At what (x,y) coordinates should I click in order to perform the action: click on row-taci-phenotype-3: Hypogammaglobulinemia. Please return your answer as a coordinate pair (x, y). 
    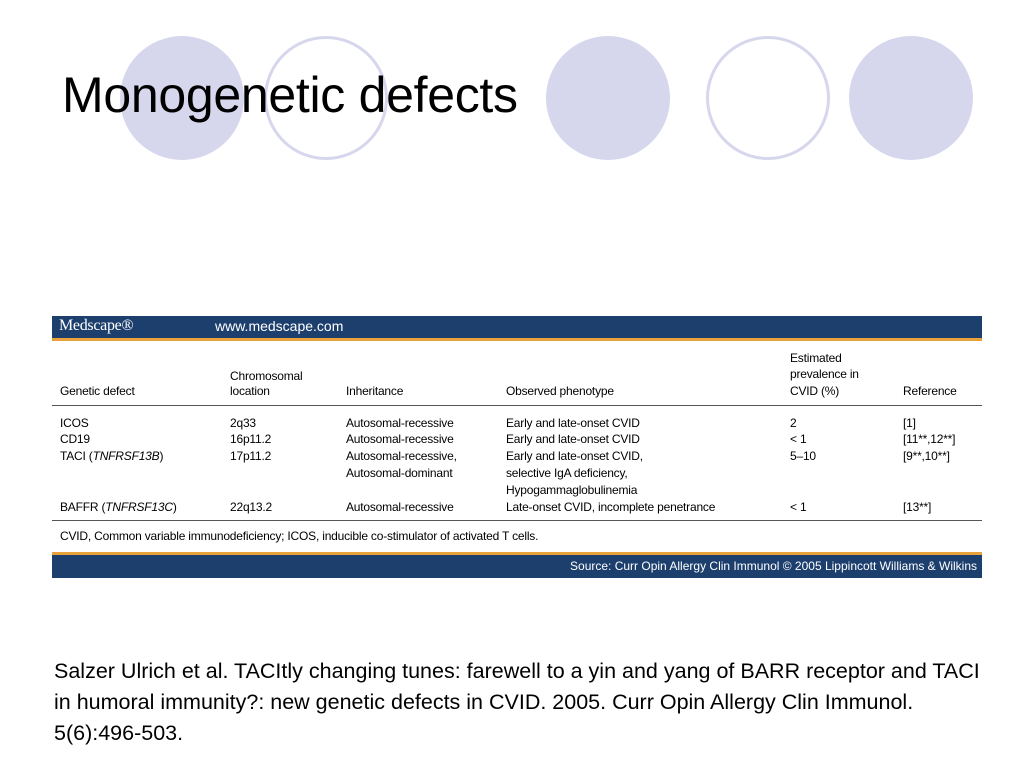
    Looking at the image, I should click on (572, 490).